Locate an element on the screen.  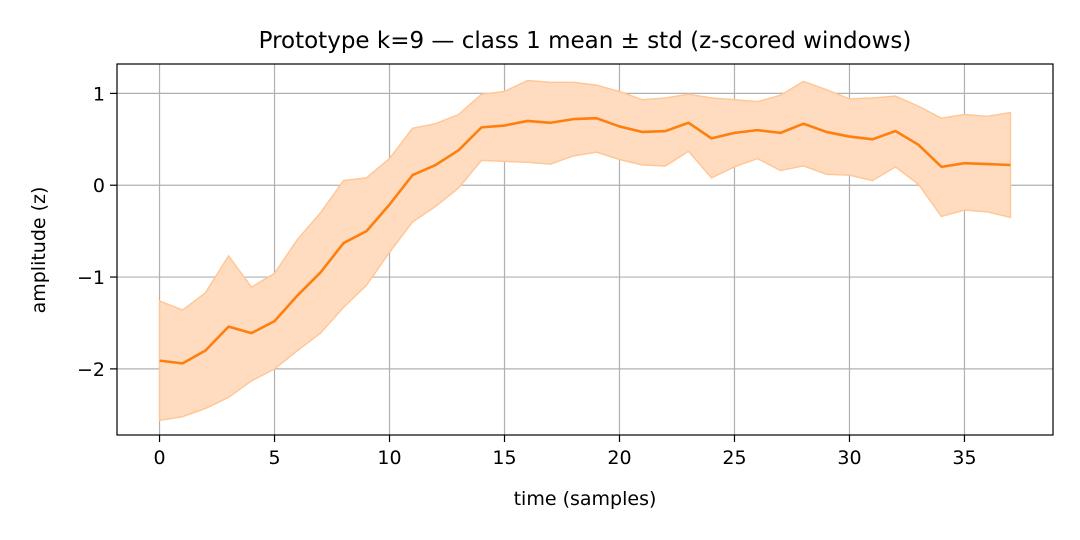
y-axis-label: amplitude (z) is located at coordinates (39, 250).